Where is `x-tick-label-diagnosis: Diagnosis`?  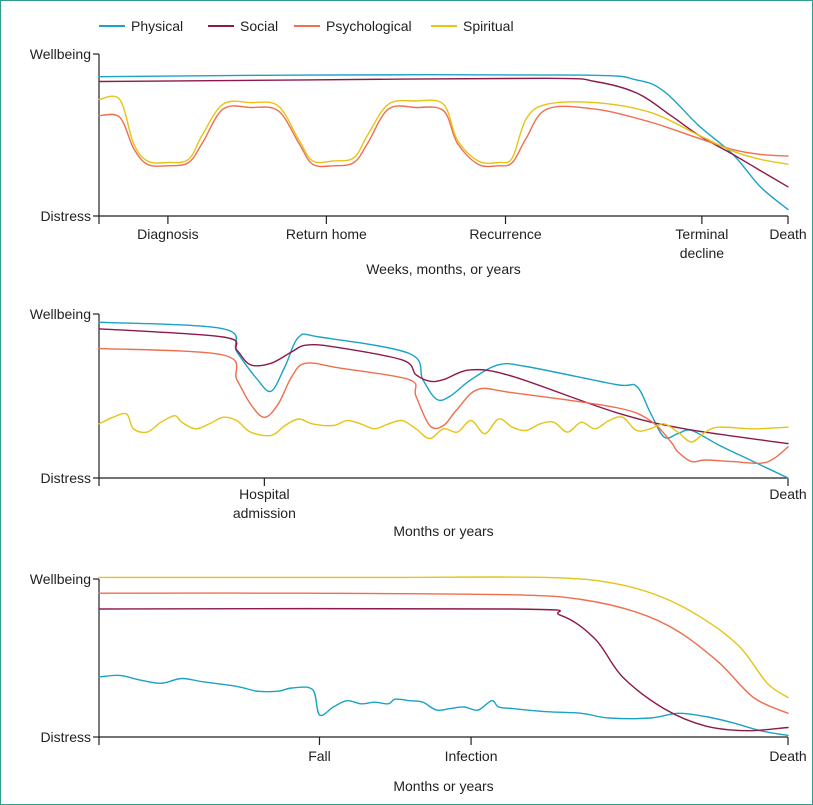 x-tick-label-diagnosis: Diagnosis is located at coordinates (167, 234).